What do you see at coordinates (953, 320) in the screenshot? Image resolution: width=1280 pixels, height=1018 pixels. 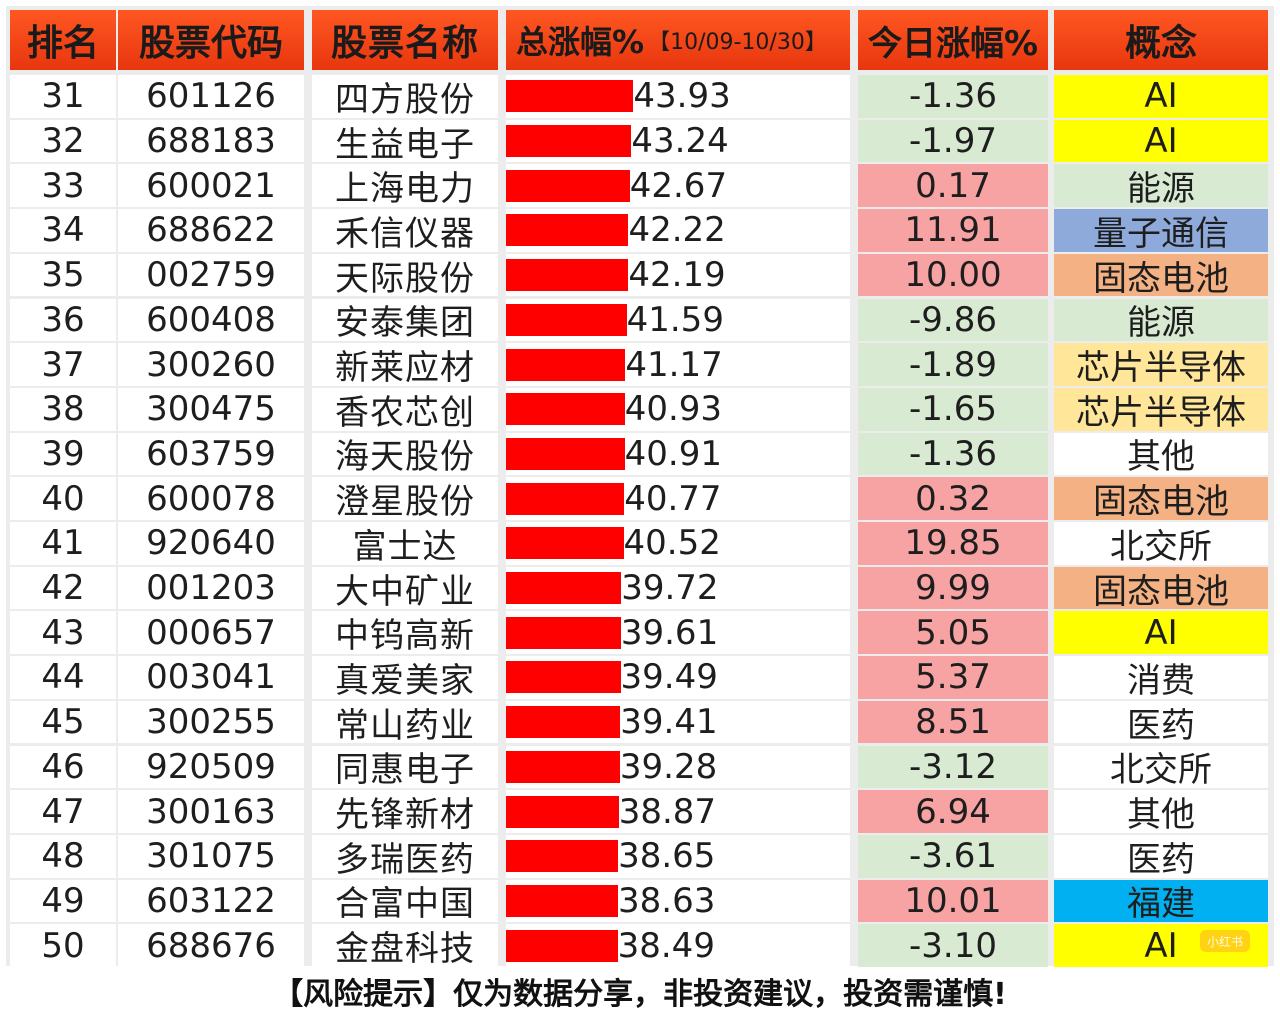 I see `today-gain-cell: -9.86` at bounding box center [953, 320].